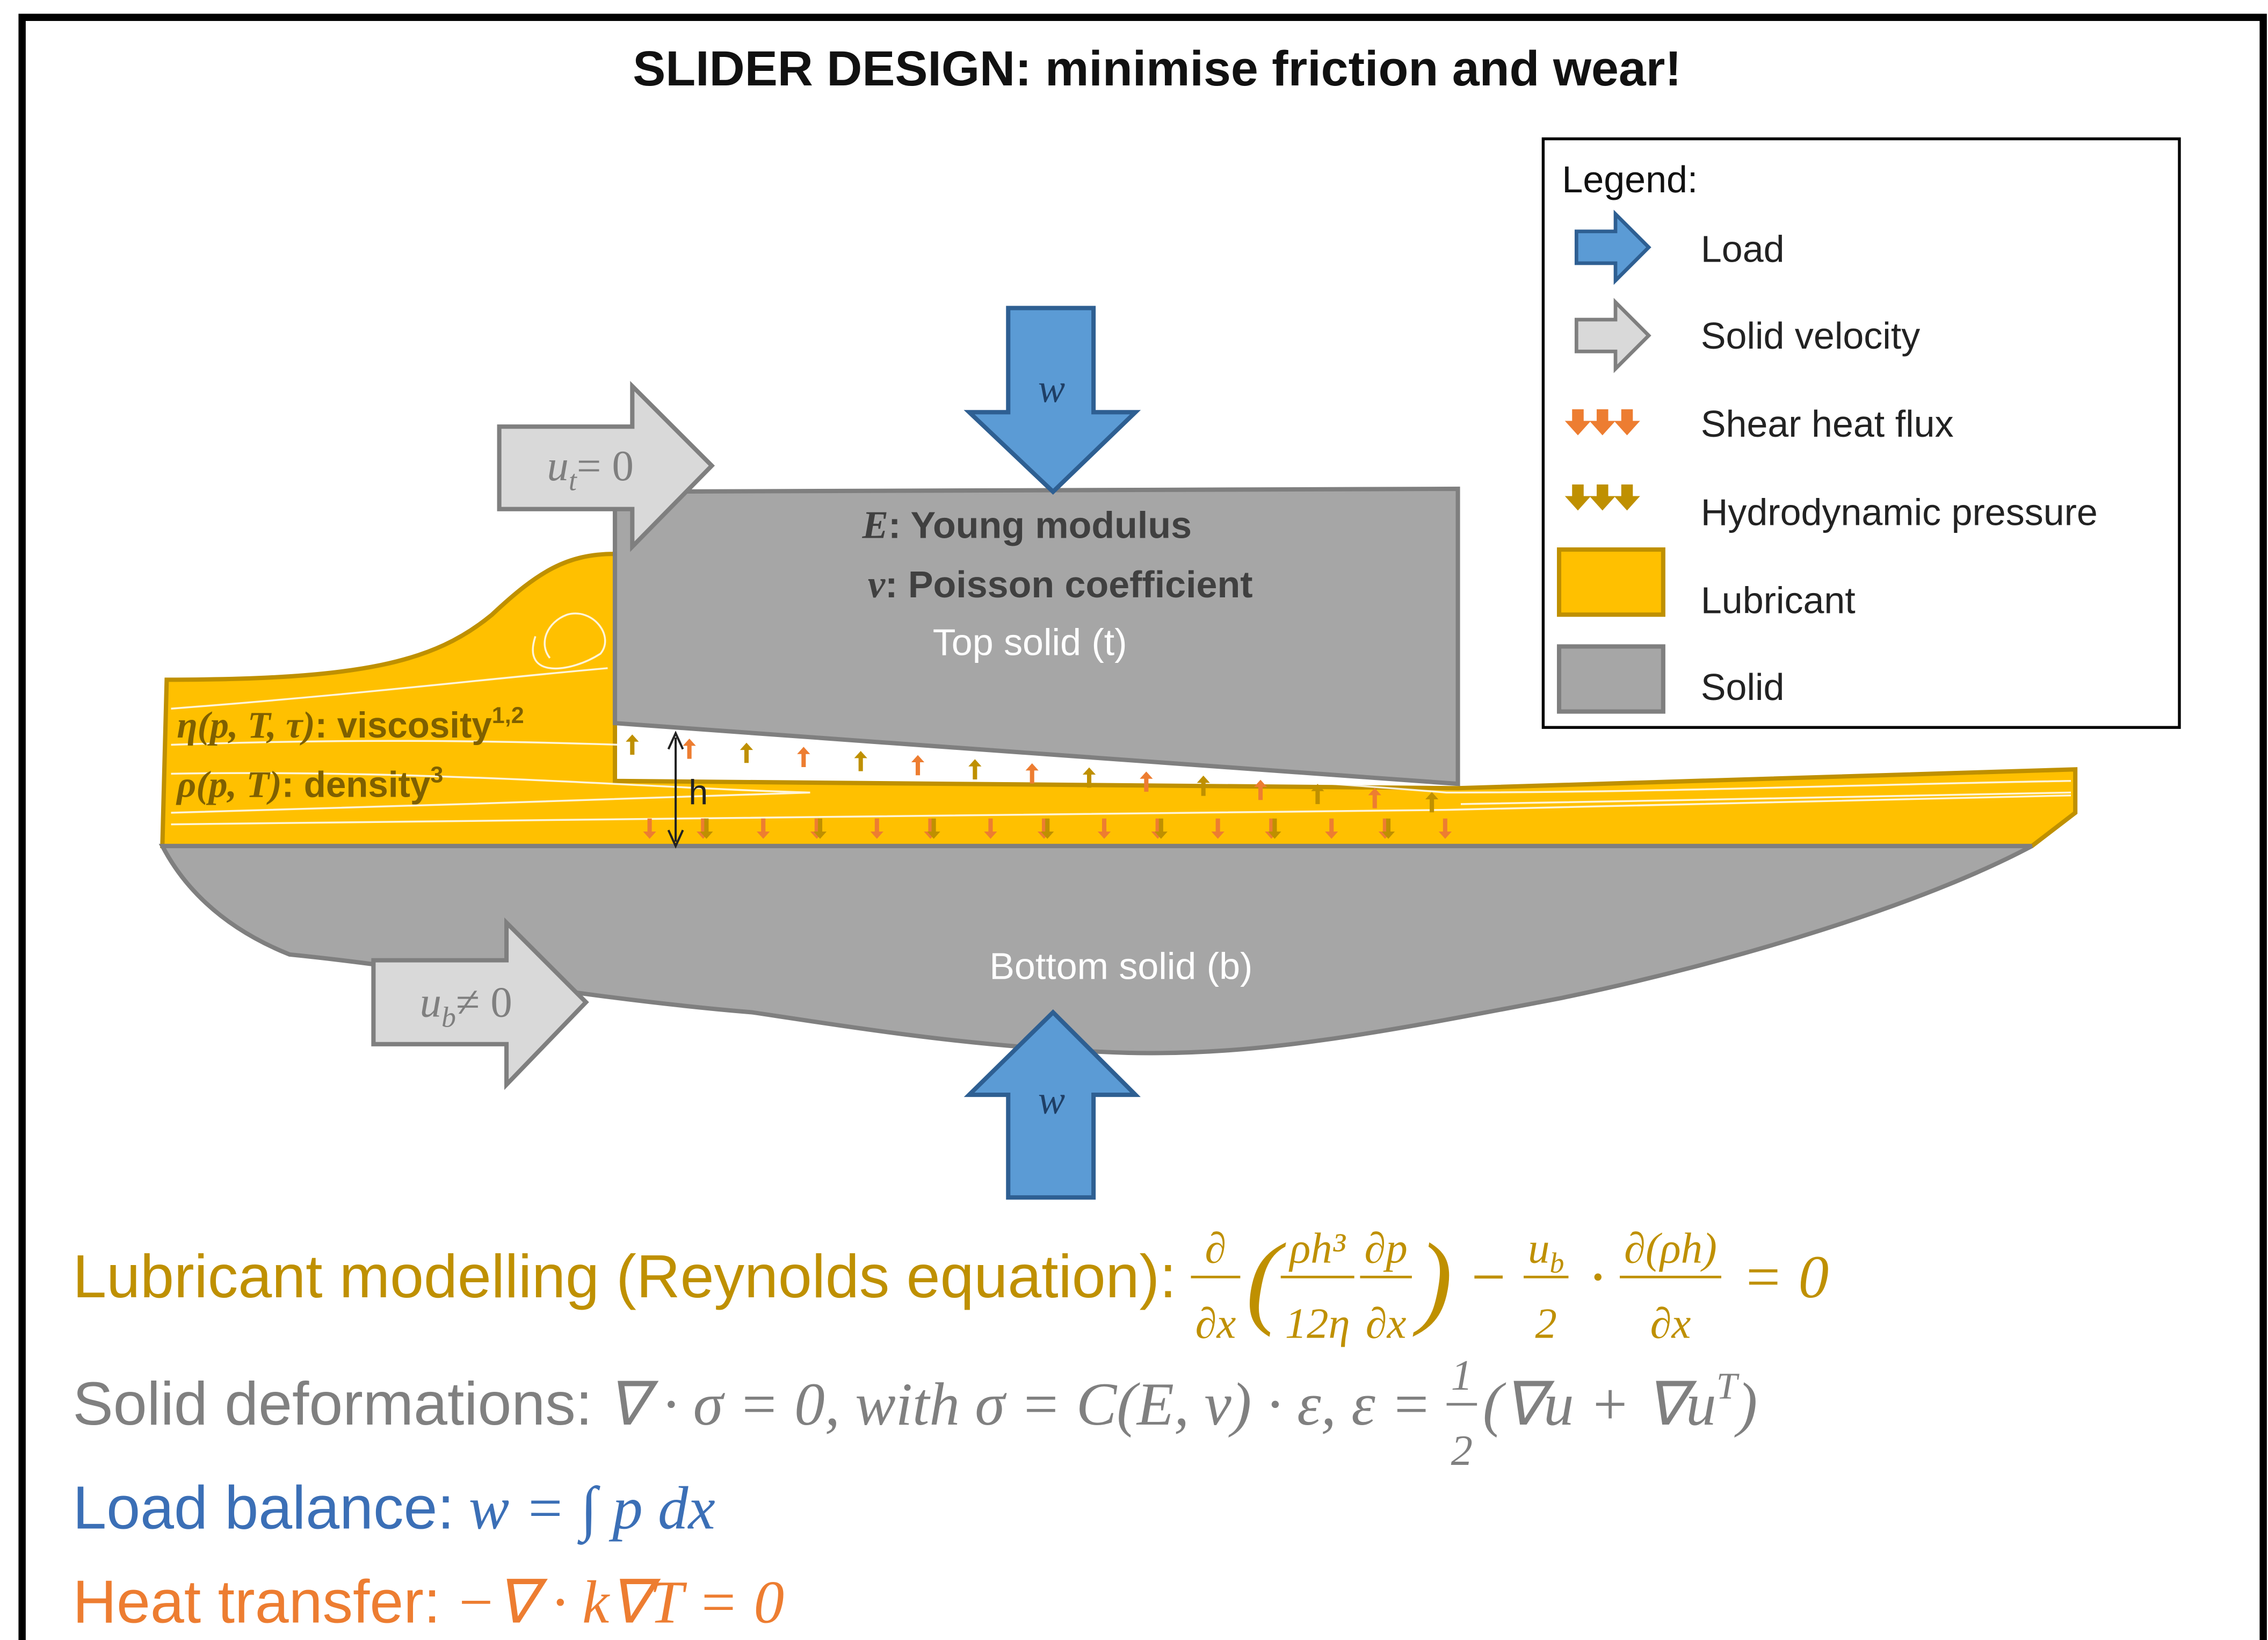 This screenshot has height=1640, width=2268. I want to click on load-bottom-label: w, so click(1052, 1100).